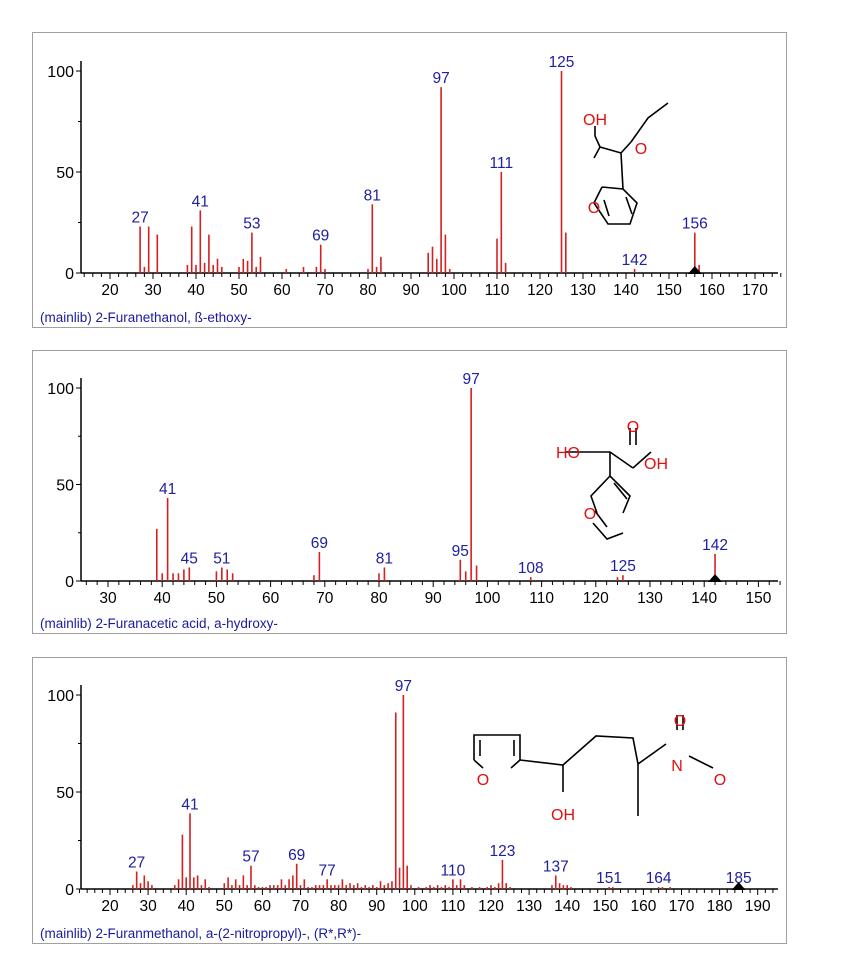 The height and width of the screenshot is (978, 853). Describe the element at coordinates (739, 878) in the screenshot. I see `peak-label-185: 185` at that location.